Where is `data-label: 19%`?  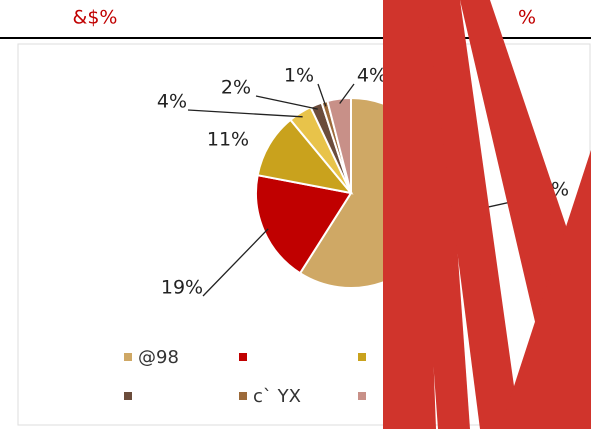
data-label: 19% is located at coordinates (182, 288).